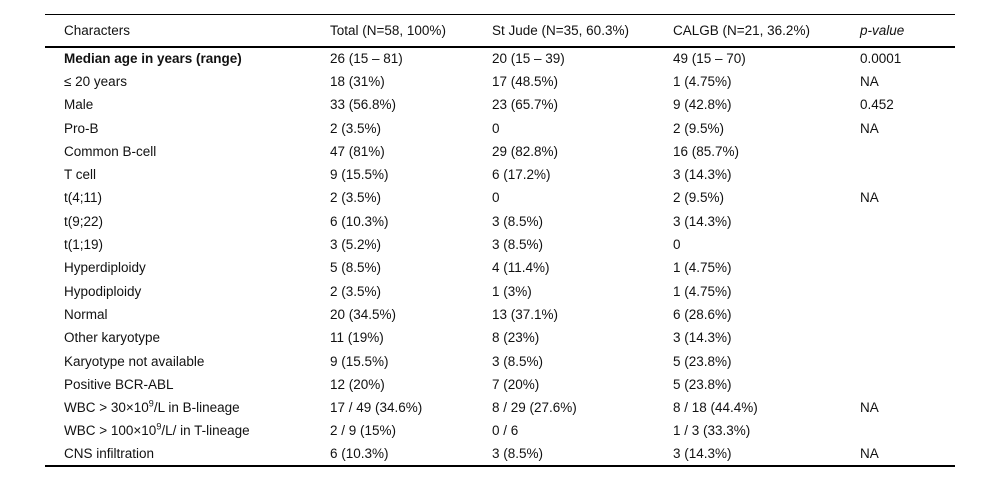 The image size is (1000, 484). I want to click on table-cell: T cell, so click(80, 175).